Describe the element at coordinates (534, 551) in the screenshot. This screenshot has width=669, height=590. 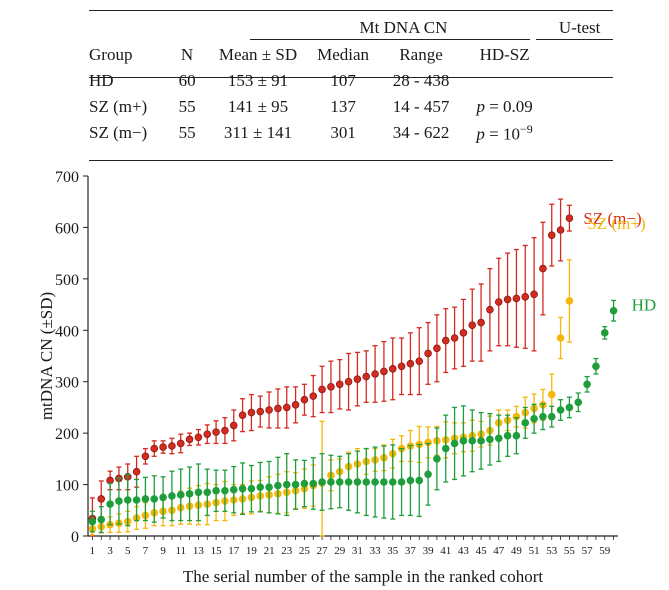
I see `x-tick-label: 51` at that location.